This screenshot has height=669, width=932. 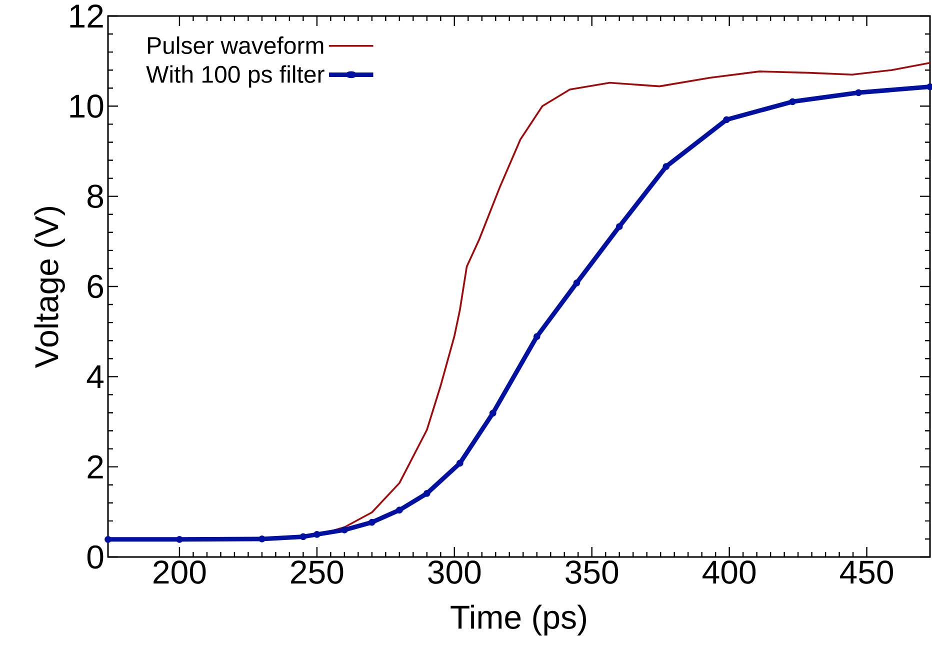 I want to click on y-axis-title: Voltage (V), so click(x=49, y=287).